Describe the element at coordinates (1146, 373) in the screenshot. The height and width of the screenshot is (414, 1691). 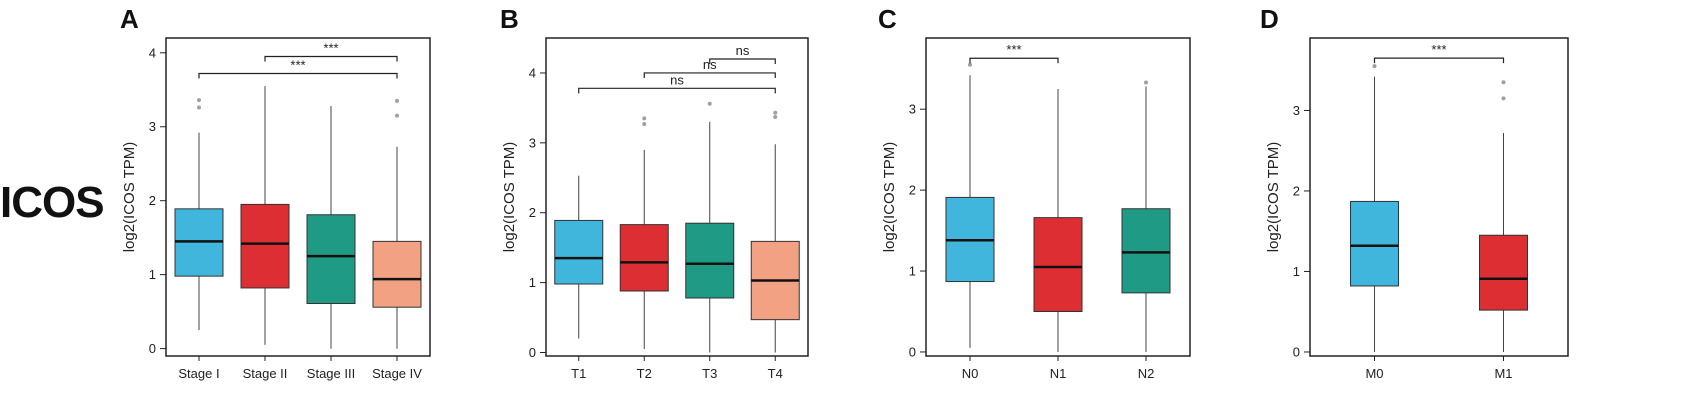
I see `x-tick-label: N2` at that location.